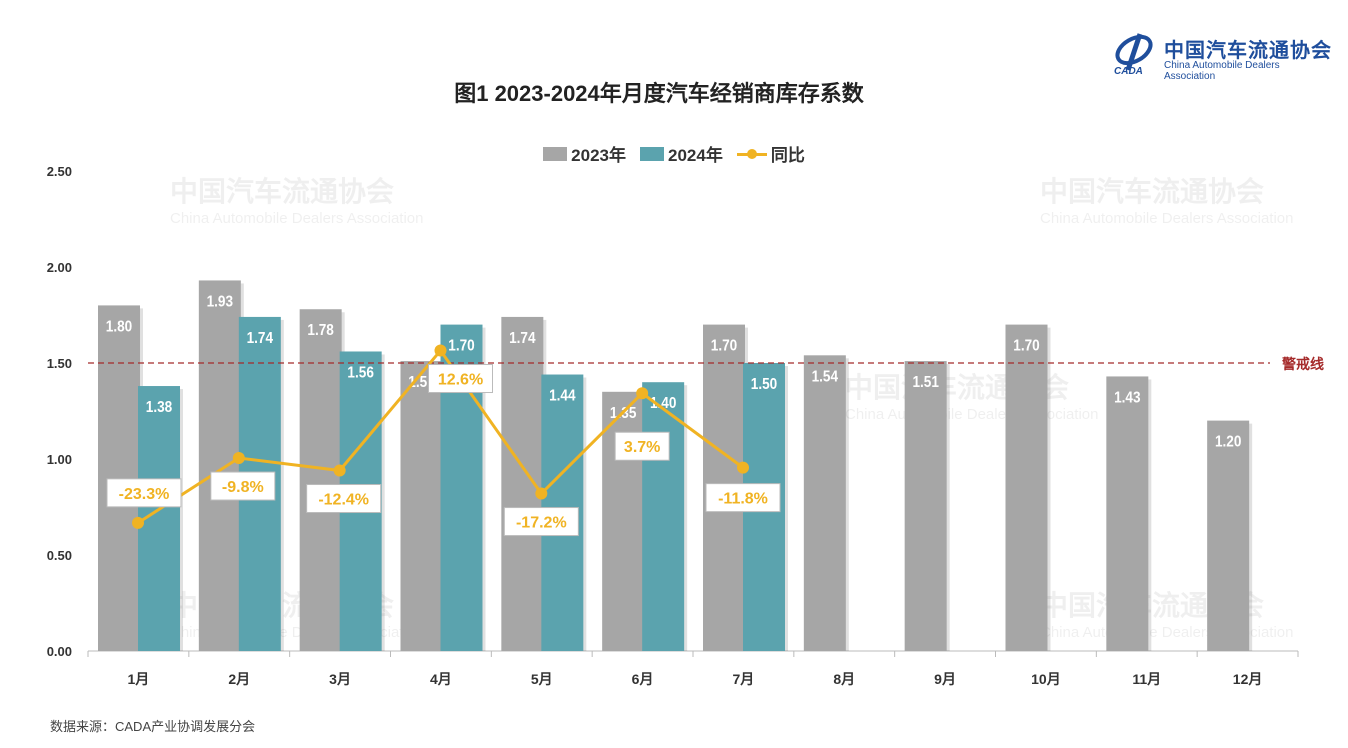 Image resolution: width=1348 pixels, height=748 pixels. Describe the element at coordinates (1146, 679) in the screenshot. I see `x-tick-label: 11月` at that location.